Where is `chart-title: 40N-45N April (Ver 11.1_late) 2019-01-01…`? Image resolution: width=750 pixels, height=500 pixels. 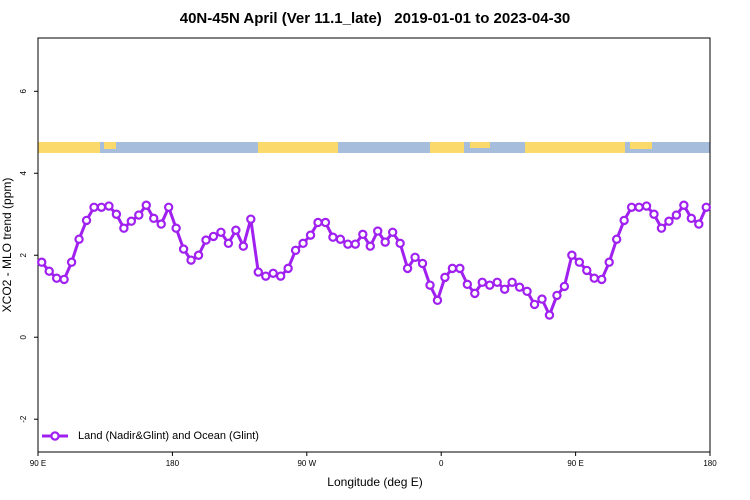 chart-title: 40N-45N April (Ver 11.1_late) 2019-01-01… is located at coordinates (375, 18).